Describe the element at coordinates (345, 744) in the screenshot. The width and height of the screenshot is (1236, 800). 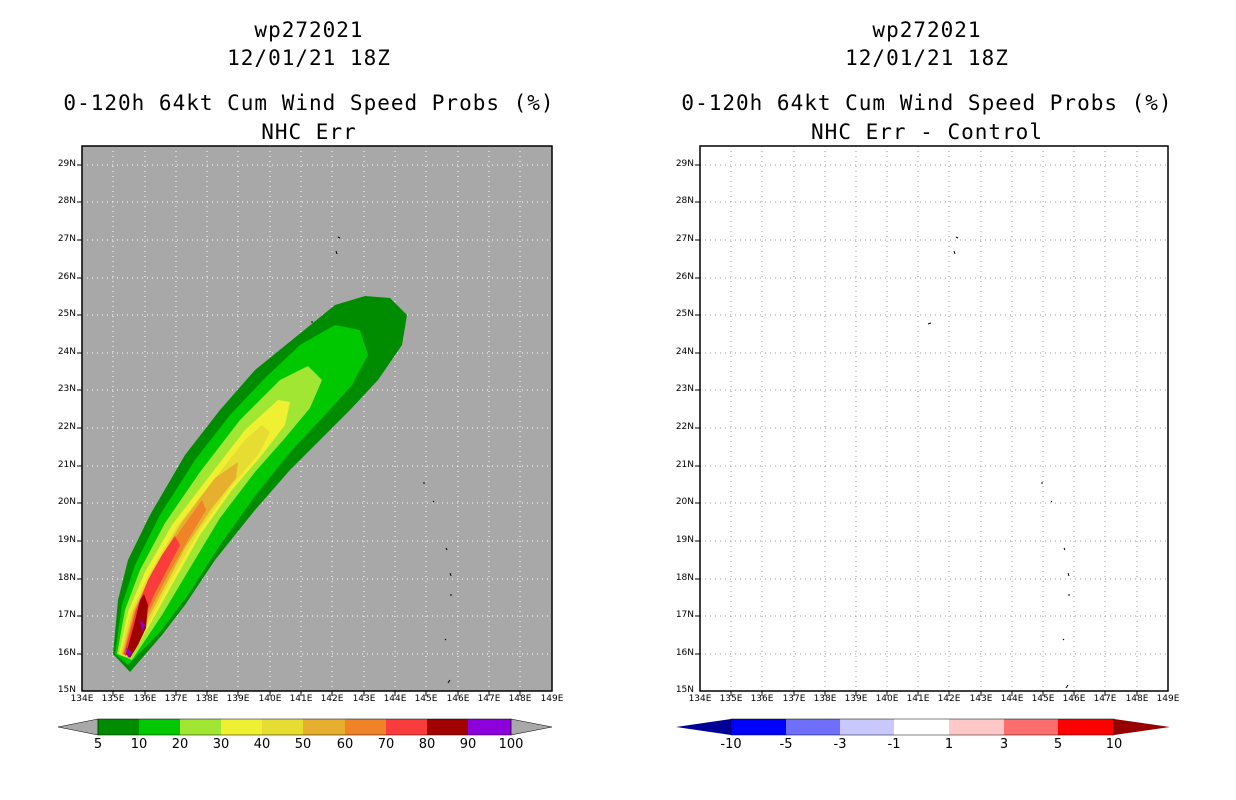
I see `colorbar-label: 60` at that location.